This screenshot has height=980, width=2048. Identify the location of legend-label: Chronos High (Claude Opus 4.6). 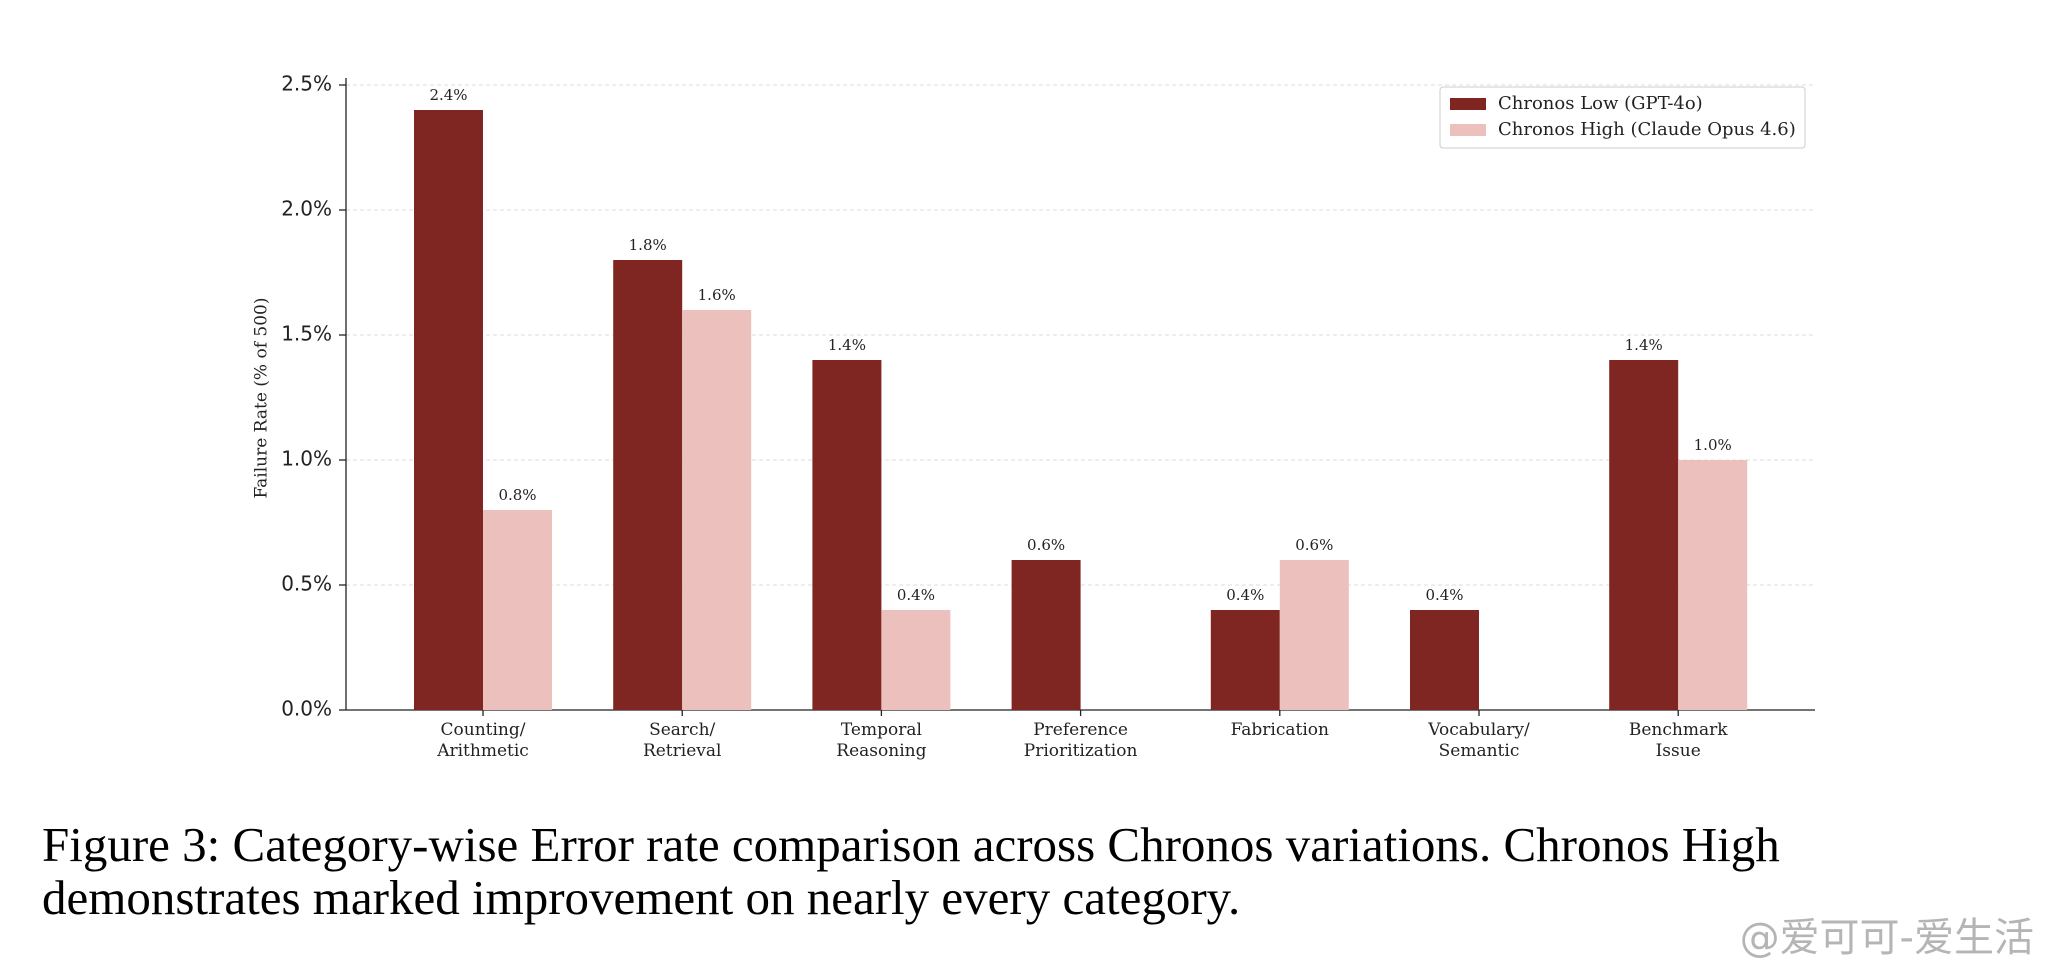
(1647, 129).